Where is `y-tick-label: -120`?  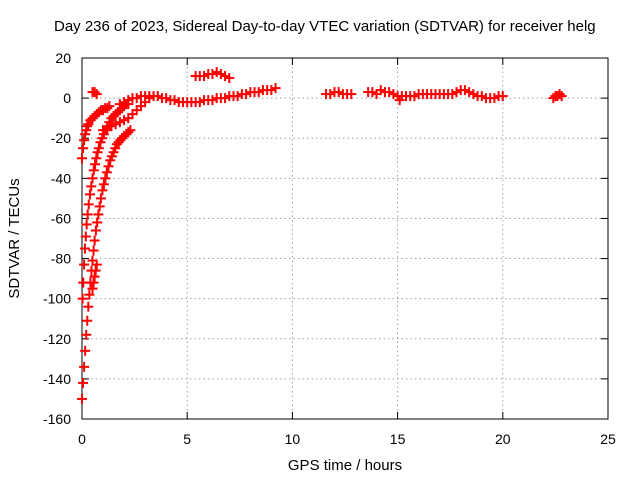 y-tick-label: -120 is located at coordinates (57, 339).